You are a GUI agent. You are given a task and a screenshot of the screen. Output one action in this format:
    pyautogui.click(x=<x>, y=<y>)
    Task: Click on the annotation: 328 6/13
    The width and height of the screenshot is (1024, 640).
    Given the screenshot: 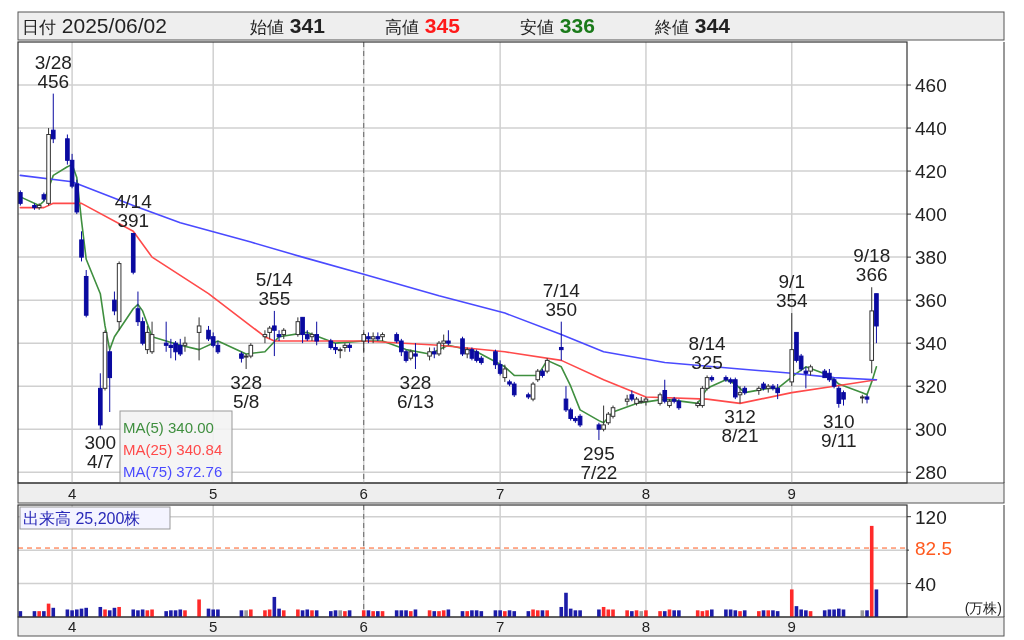 What is the action you would take?
    pyautogui.click(x=415, y=391)
    